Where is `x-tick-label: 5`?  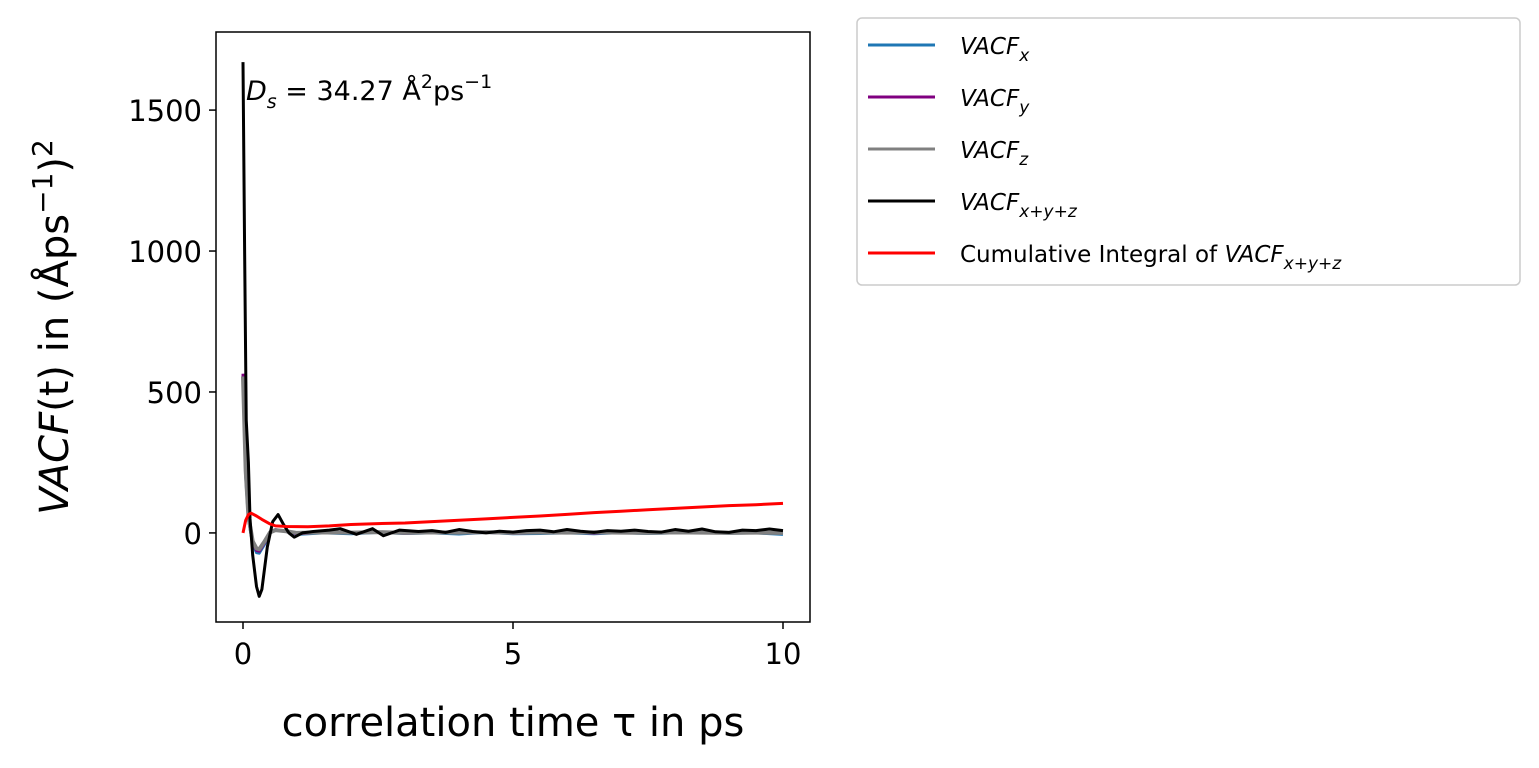
x-tick-label: 5 is located at coordinates (513, 654).